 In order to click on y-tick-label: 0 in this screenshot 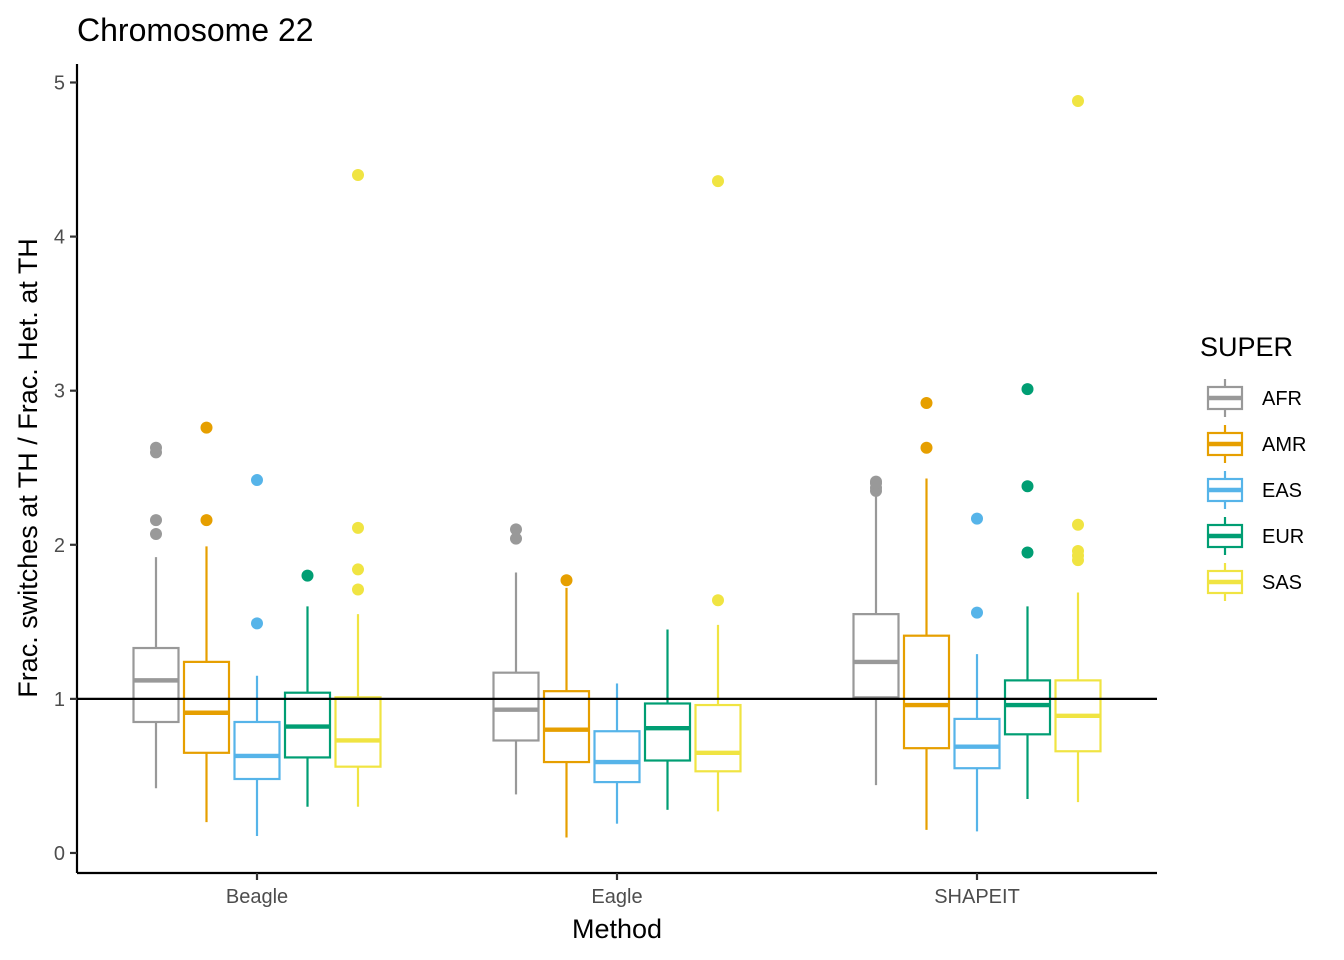, I will do `click(59, 854)`.